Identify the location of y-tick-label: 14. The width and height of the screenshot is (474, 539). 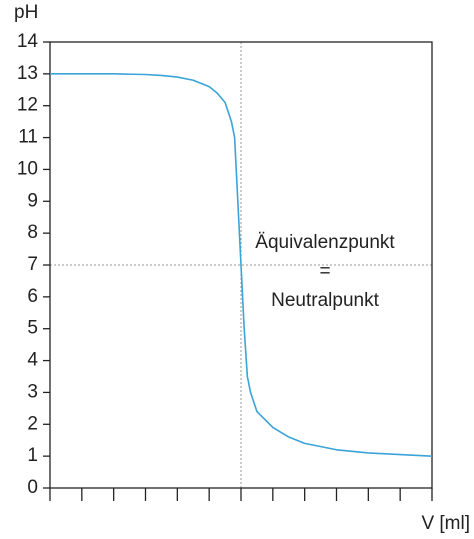
(28, 41).